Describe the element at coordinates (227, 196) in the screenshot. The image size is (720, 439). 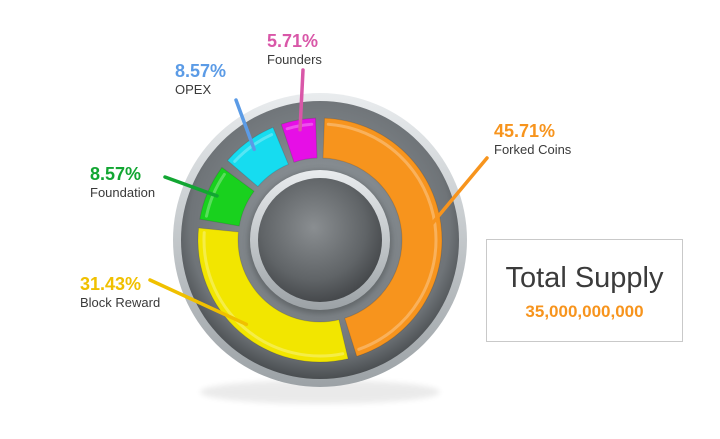
I see `slice-foundation` at that location.